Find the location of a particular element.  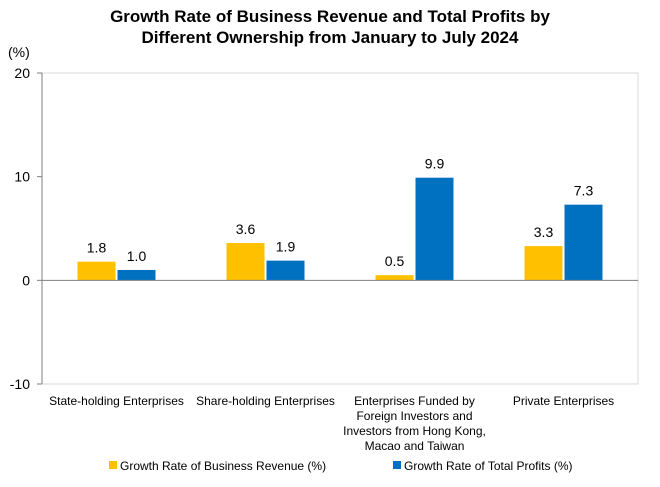

y-tick-label: 0 is located at coordinates (26, 280).